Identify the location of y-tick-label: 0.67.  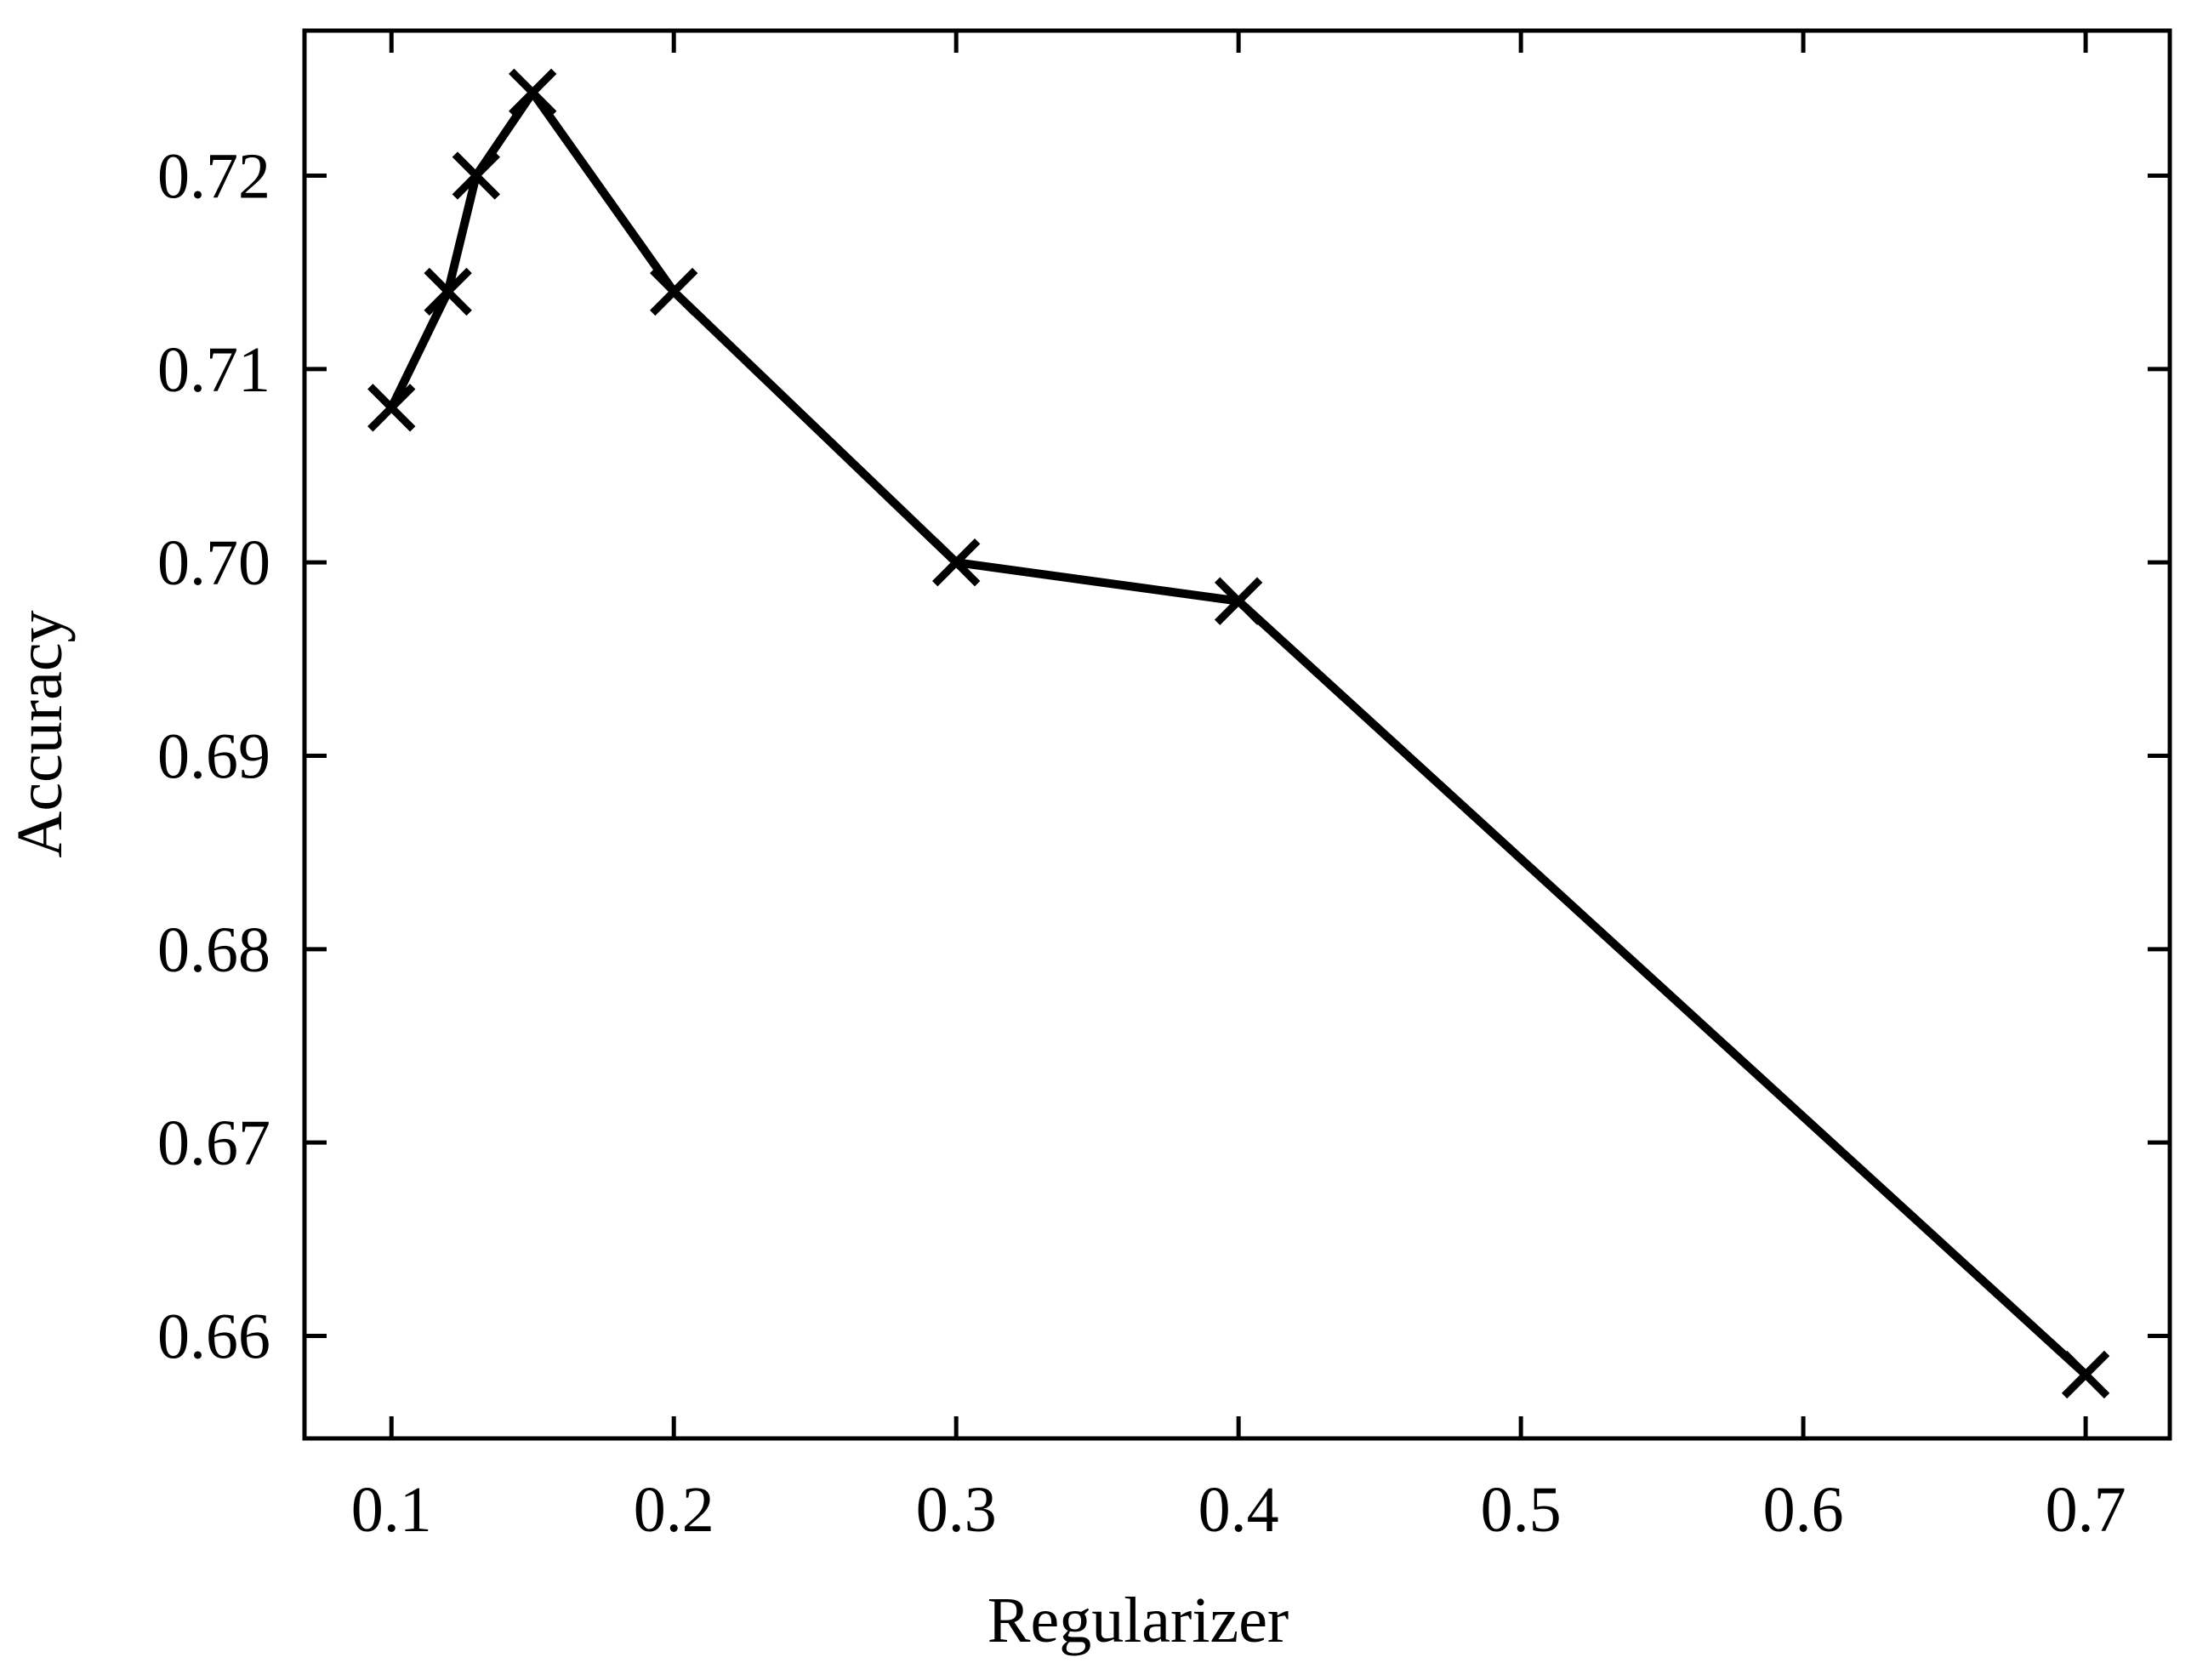
(214, 1143).